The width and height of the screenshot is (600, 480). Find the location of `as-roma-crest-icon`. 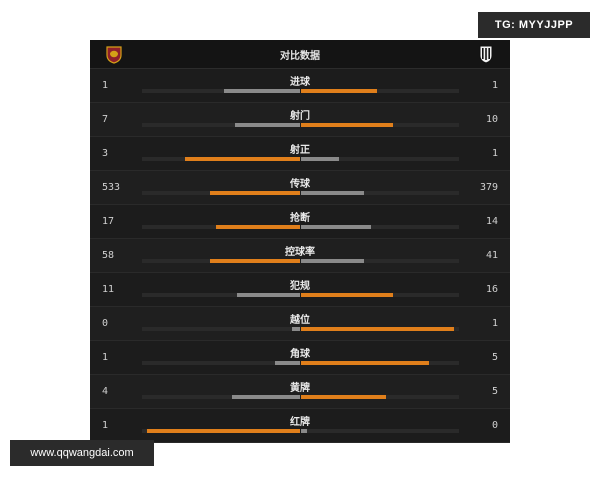

as-roma-crest-icon is located at coordinates (114, 55).